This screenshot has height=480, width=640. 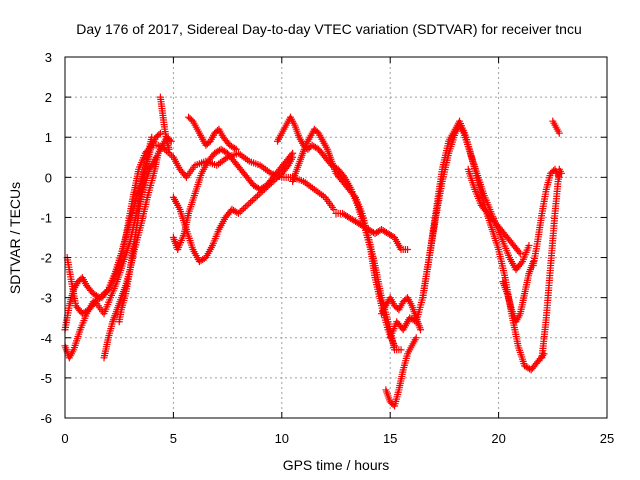 I want to click on series-s17, so click(x=494, y=211).